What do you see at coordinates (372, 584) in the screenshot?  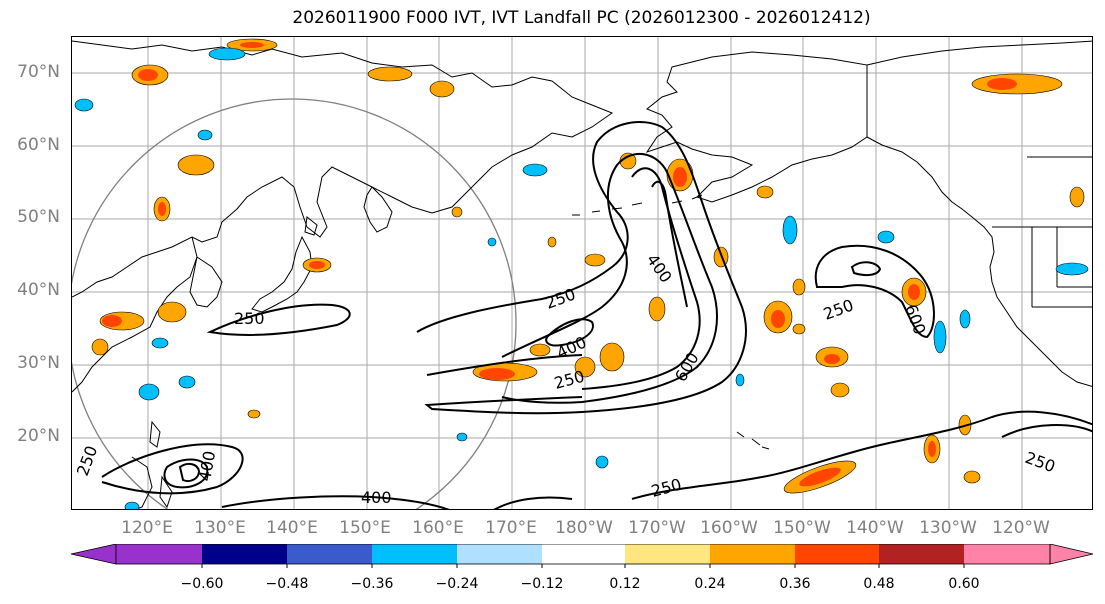 I see `colorbar-tick-neg036: −0.36` at bounding box center [372, 584].